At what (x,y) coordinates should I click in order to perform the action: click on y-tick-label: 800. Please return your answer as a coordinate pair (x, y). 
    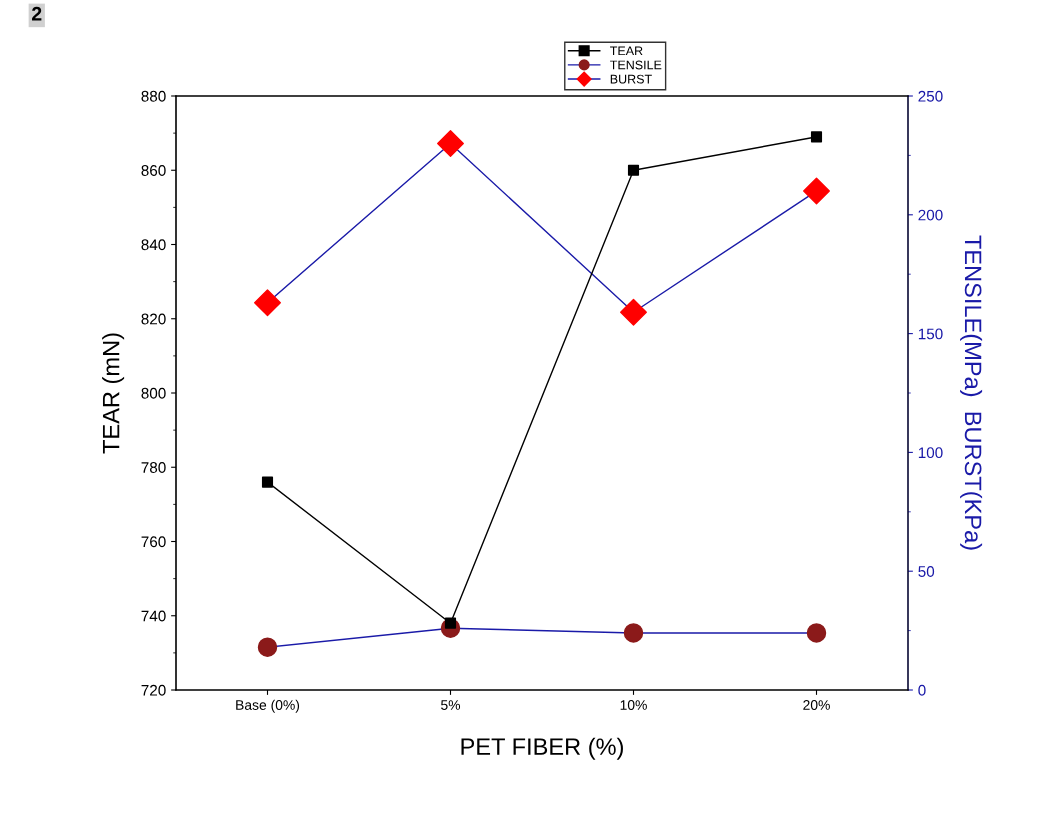
    Looking at the image, I should click on (153, 393).